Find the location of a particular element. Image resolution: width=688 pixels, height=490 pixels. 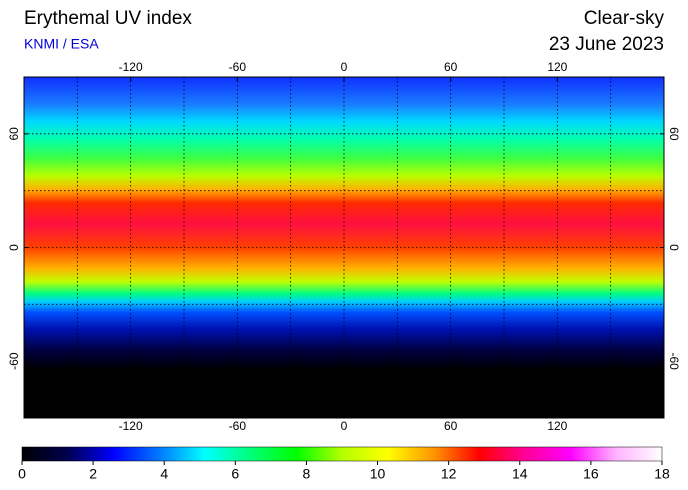

colorbar-tick-label: 0 is located at coordinates (22, 474).